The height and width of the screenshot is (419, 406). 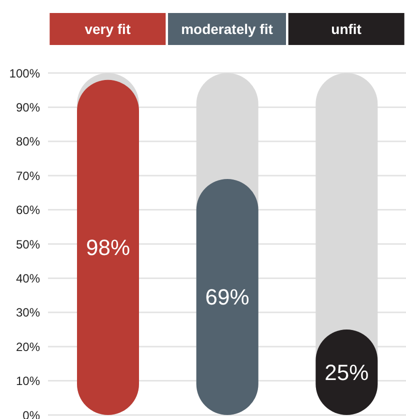 I want to click on y-tick-label: 60%, so click(x=28, y=210).